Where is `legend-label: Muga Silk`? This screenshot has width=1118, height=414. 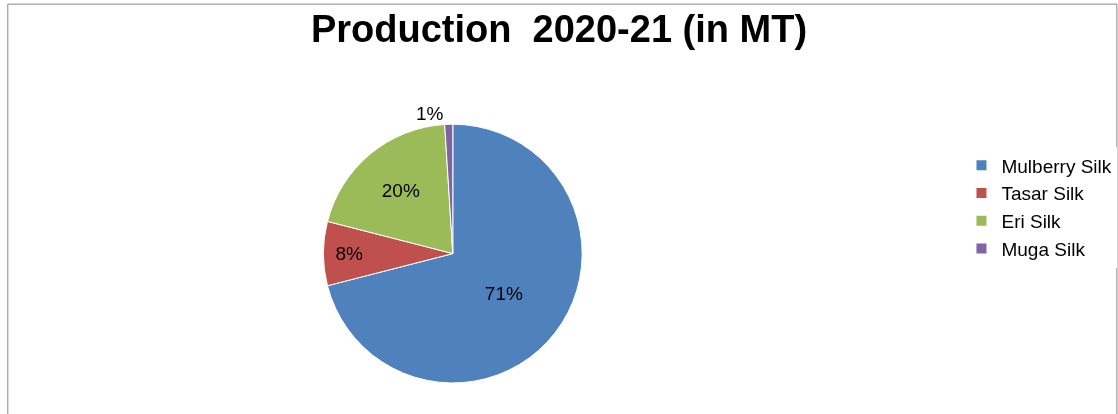 legend-label: Muga Silk is located at coordinates (1043, 249).